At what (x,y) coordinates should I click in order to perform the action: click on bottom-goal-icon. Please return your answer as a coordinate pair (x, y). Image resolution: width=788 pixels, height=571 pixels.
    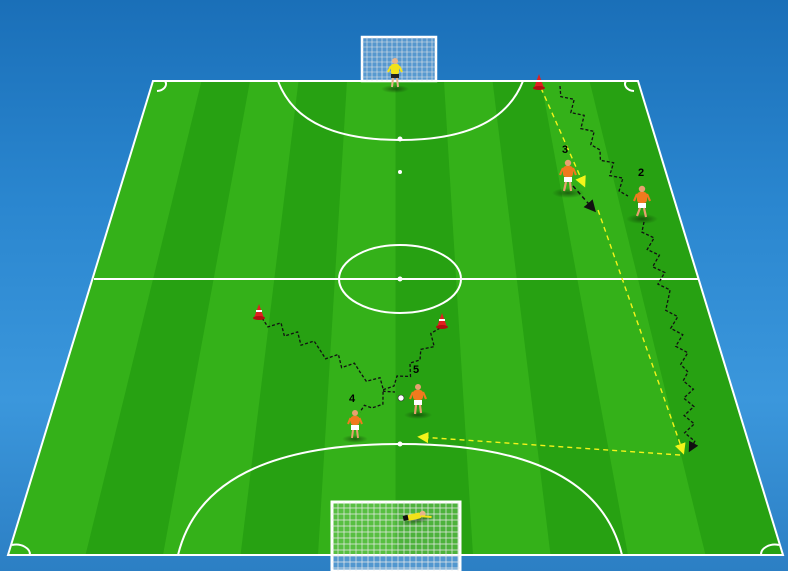
    Looking at the image, I should click on (396, 535).